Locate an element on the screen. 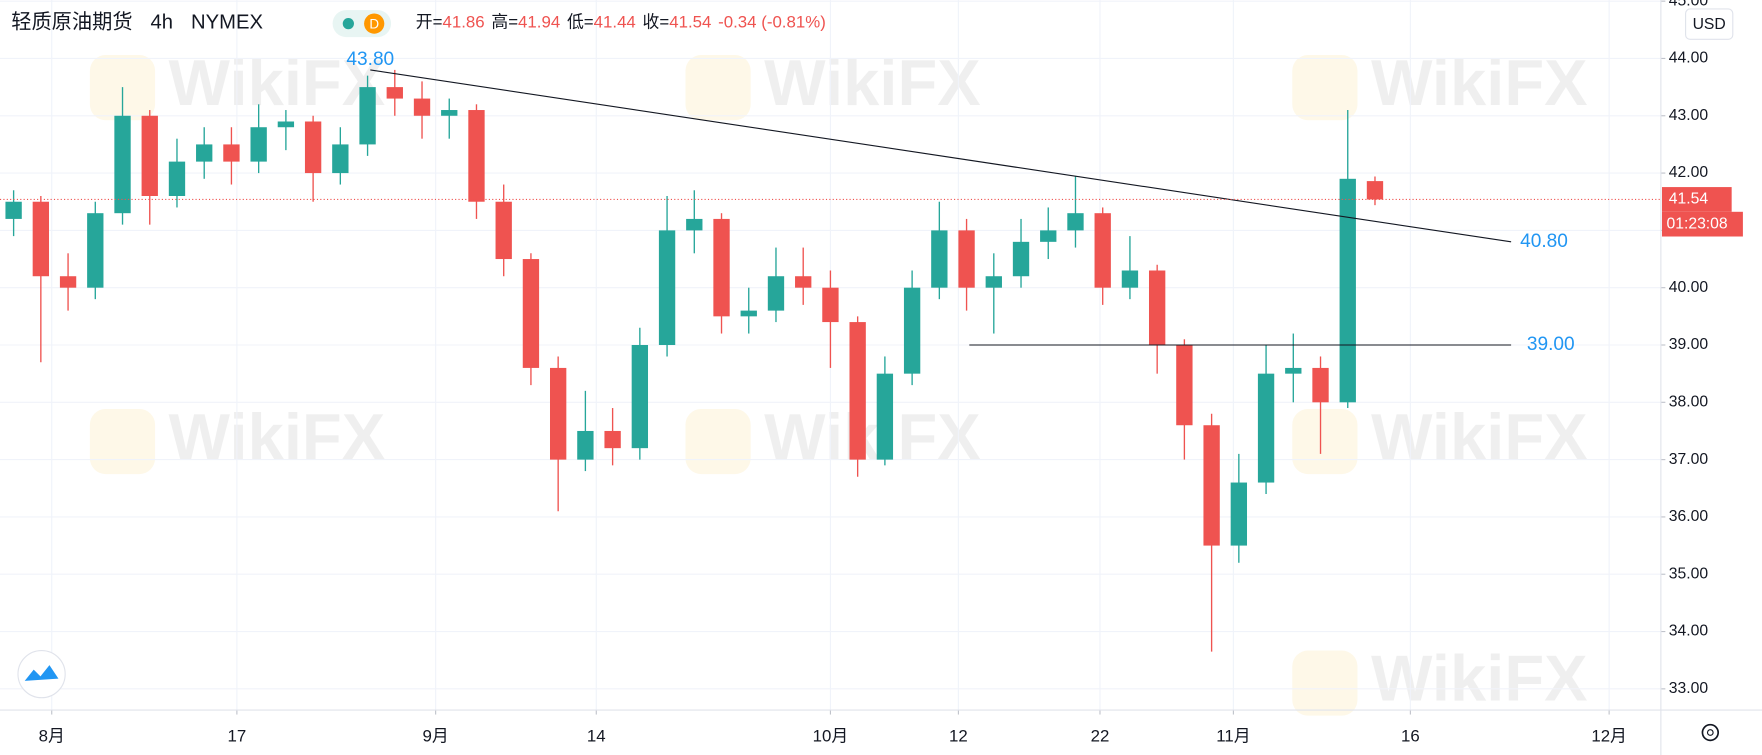  x-tick-label: 16 is located at coordinates (1410, 735).